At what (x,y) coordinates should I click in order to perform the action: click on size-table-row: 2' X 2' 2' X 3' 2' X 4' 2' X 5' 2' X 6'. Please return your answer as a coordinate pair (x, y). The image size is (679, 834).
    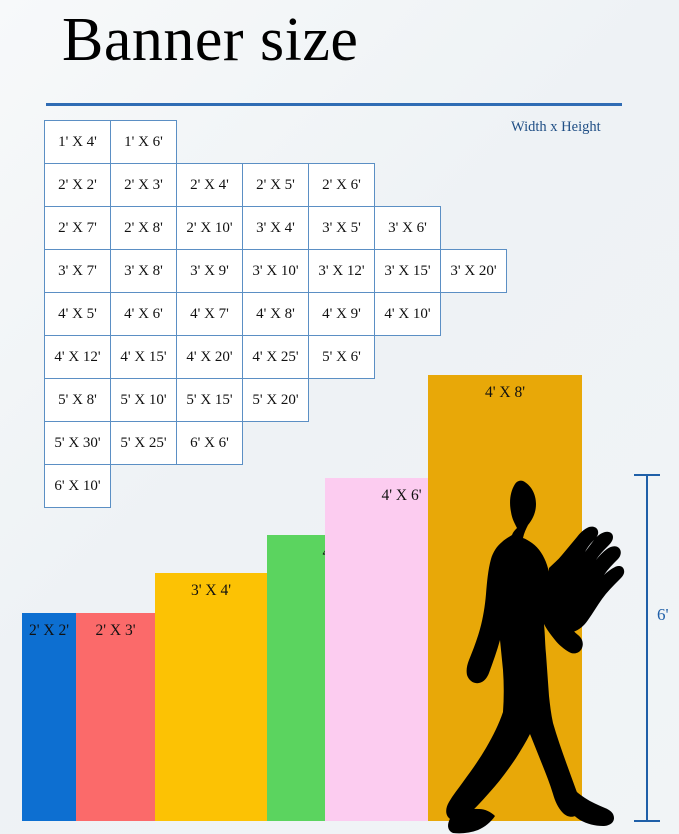
    Looking at the image, I should click on (275, 185).